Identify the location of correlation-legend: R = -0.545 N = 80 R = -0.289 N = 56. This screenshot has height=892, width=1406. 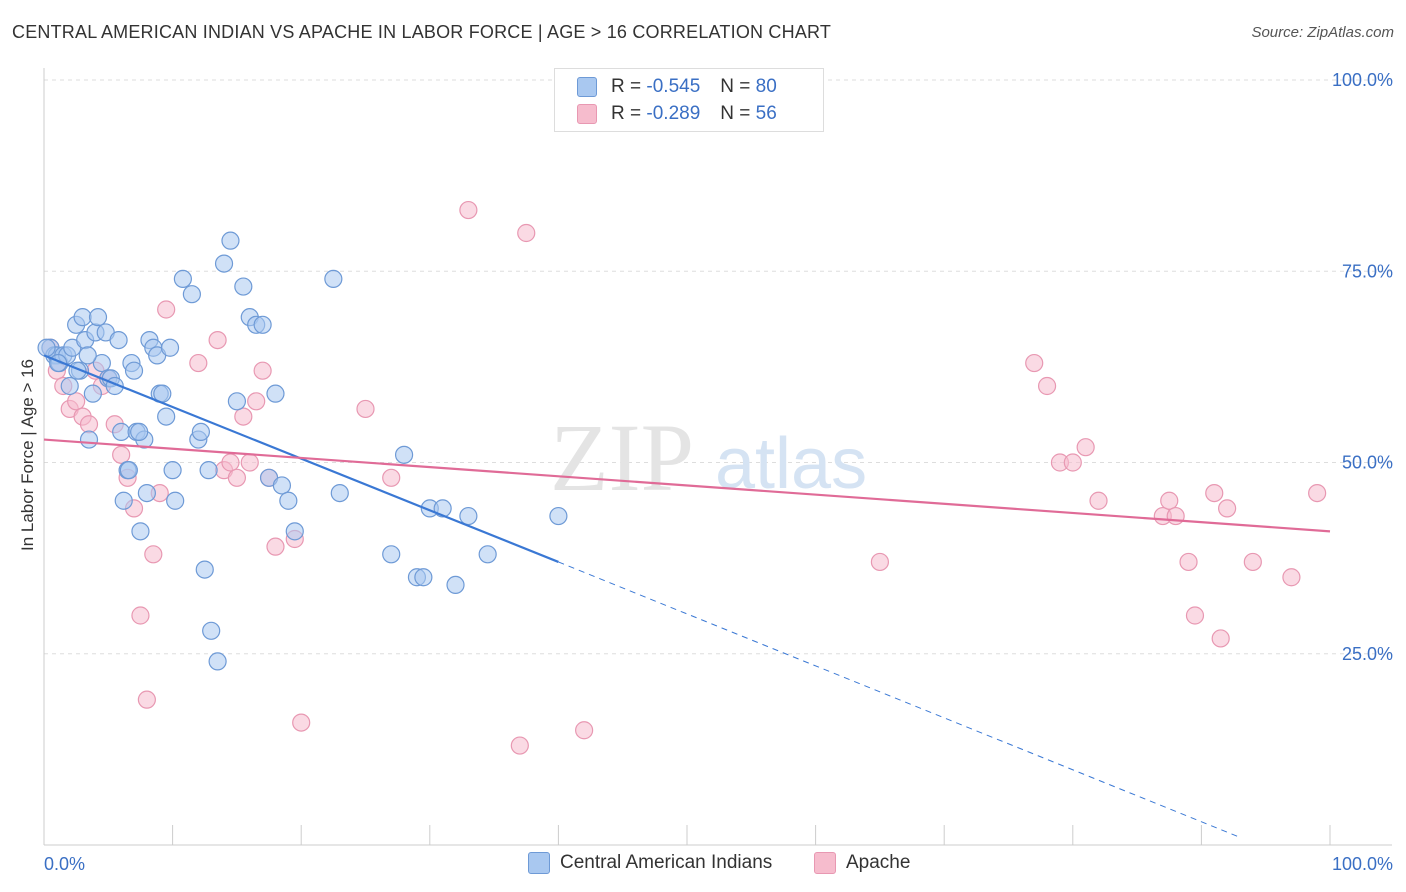
(689, 100).